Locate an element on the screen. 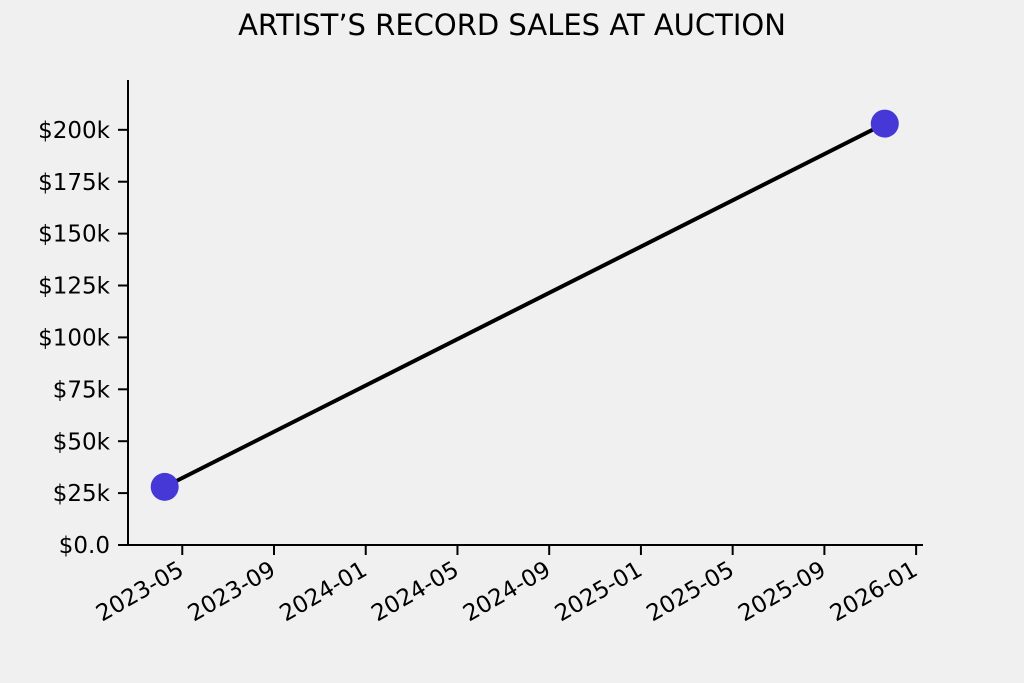 Image resolution: width=1024 pixels, height=683 pixels. y-tick-label: $50k is located at coordinates (82, 442).